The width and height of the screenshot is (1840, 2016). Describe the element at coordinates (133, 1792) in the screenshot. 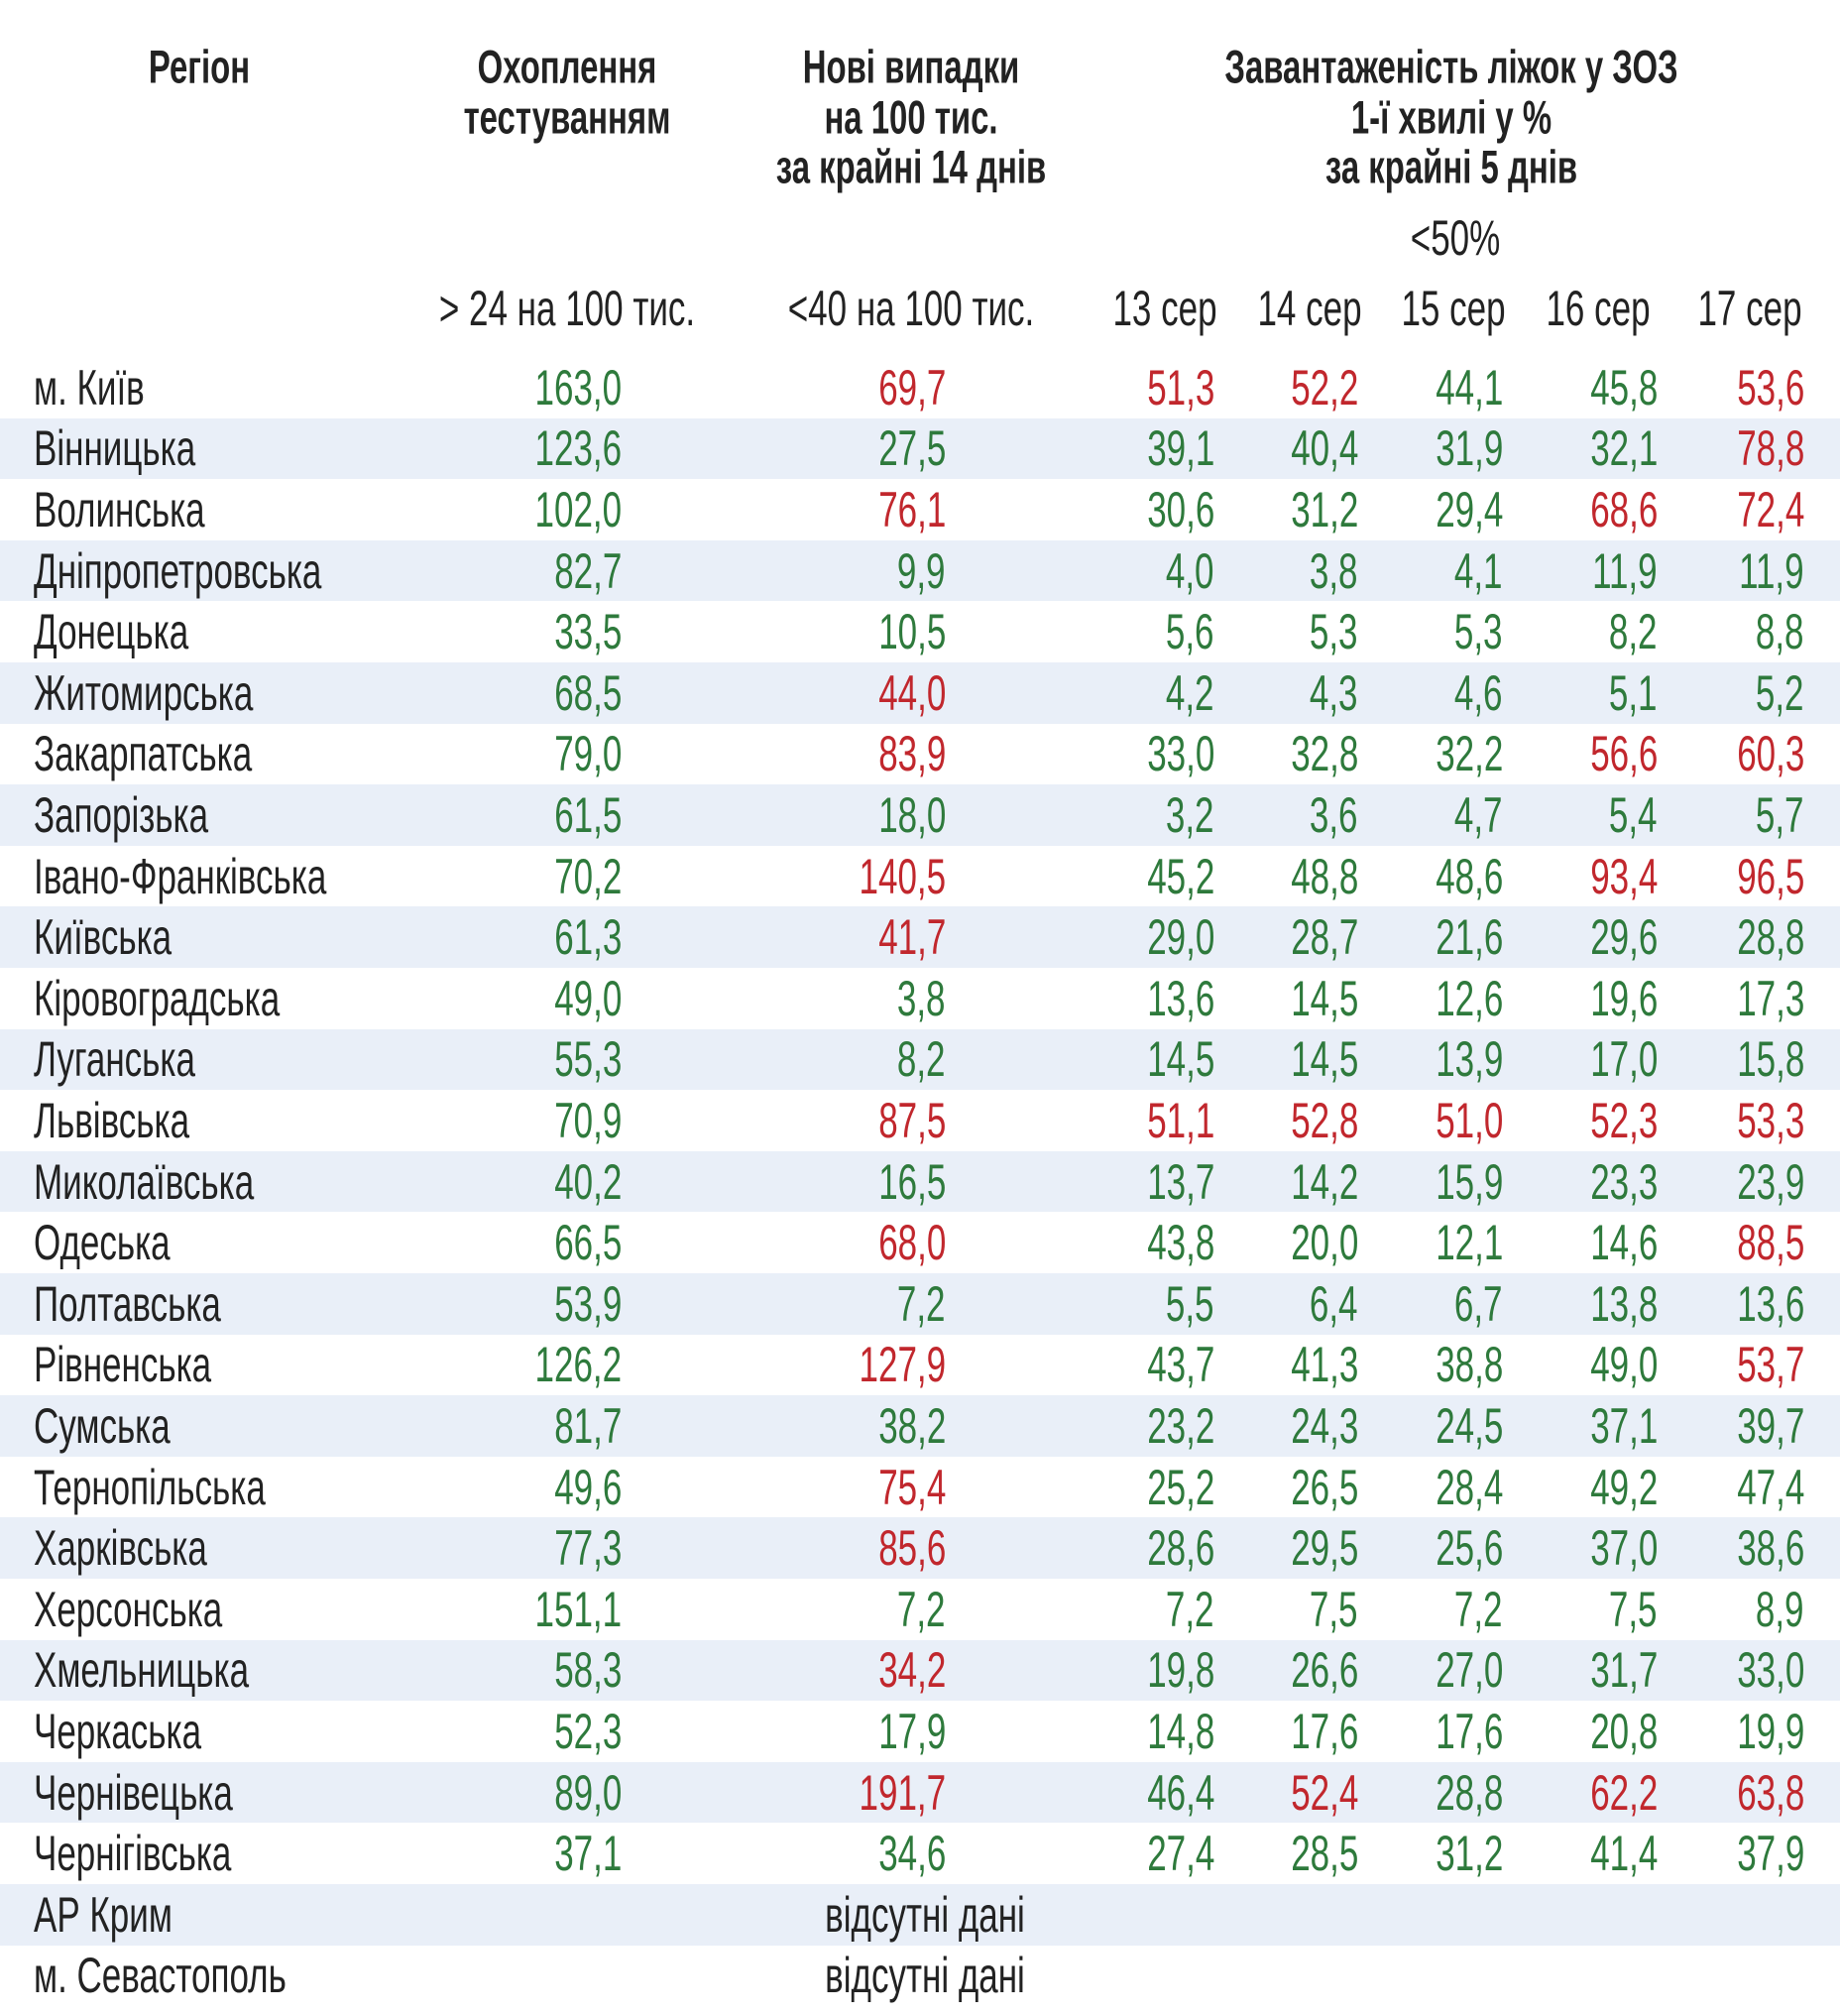

I see `region: Чернівецька` at that location.